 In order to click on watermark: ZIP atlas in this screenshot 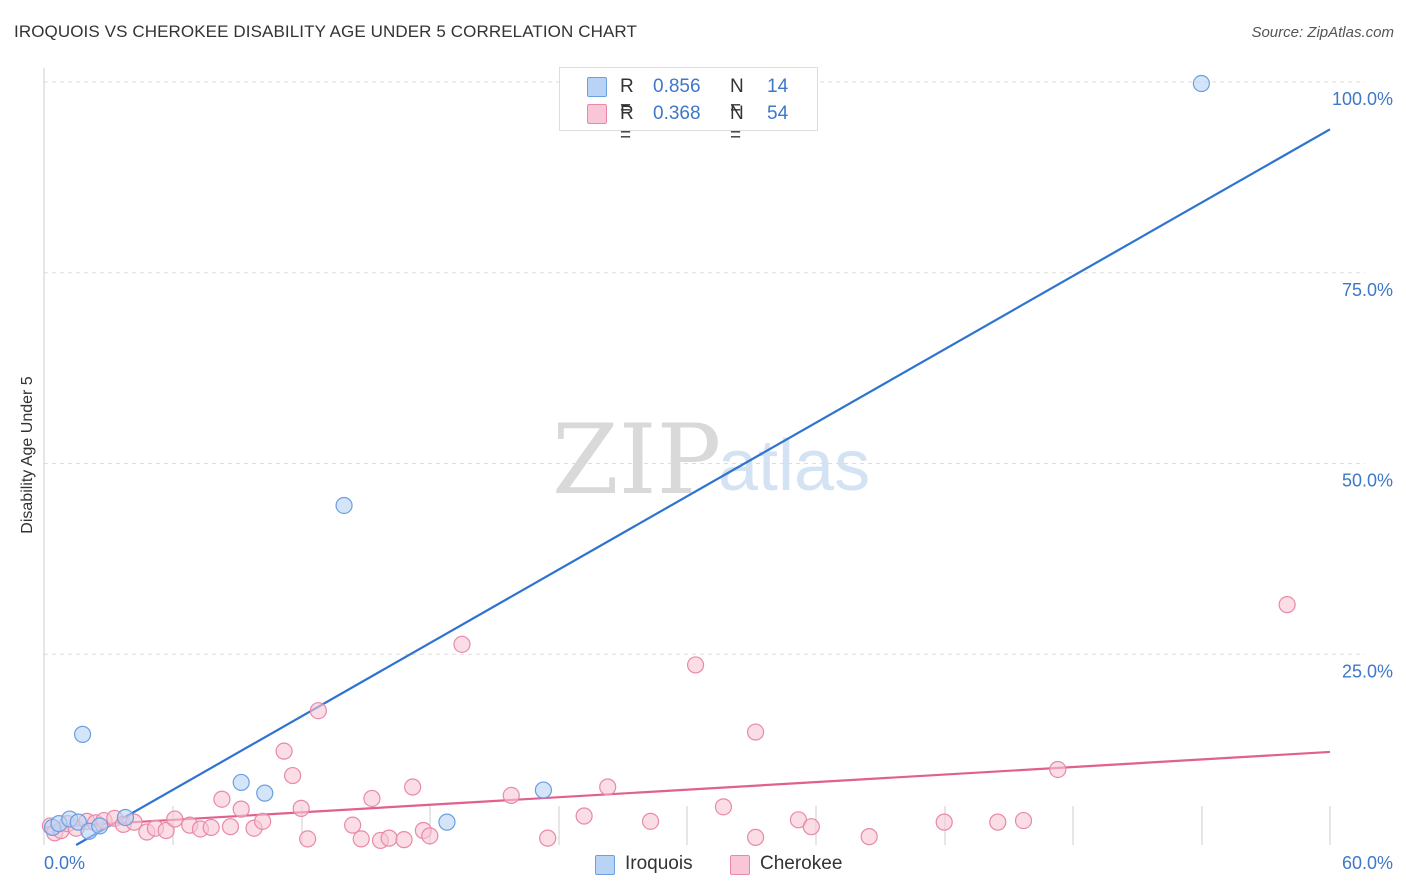, I will do `click(711, 460)`.